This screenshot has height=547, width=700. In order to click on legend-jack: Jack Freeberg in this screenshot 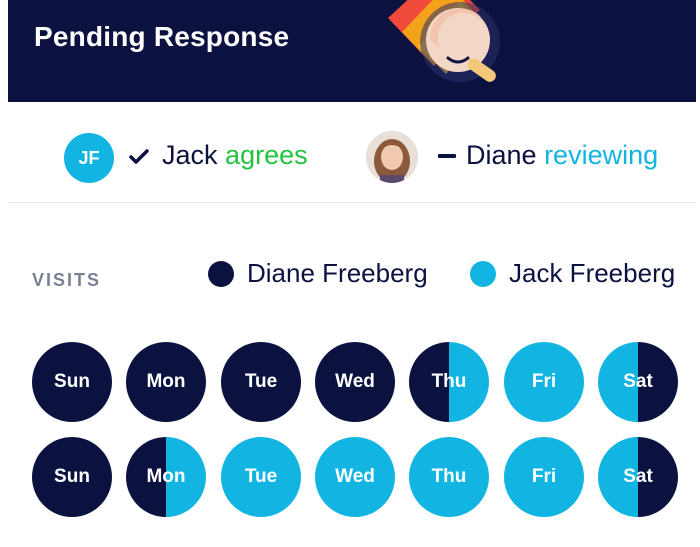, I will do `click(572, 273)`.